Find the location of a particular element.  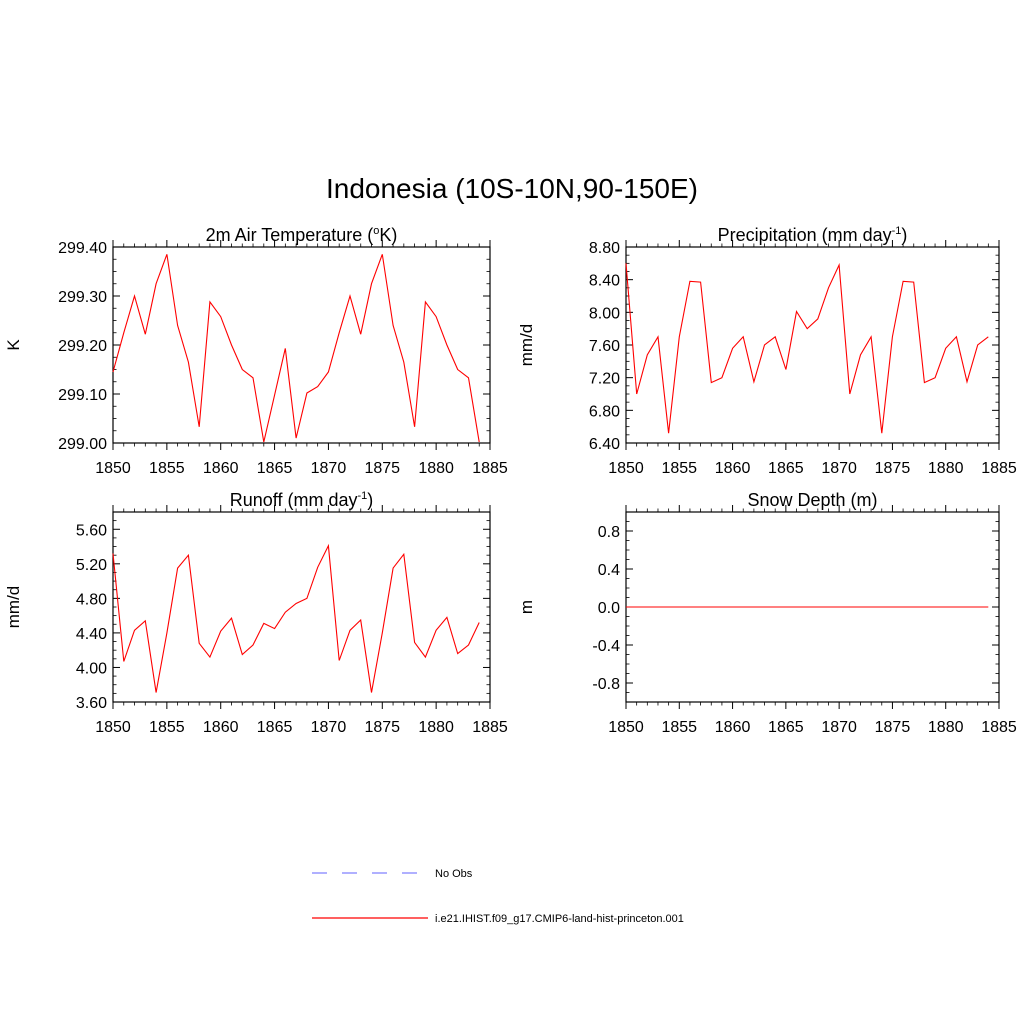

y-axis-label: K is located at coordinates (13, 345).